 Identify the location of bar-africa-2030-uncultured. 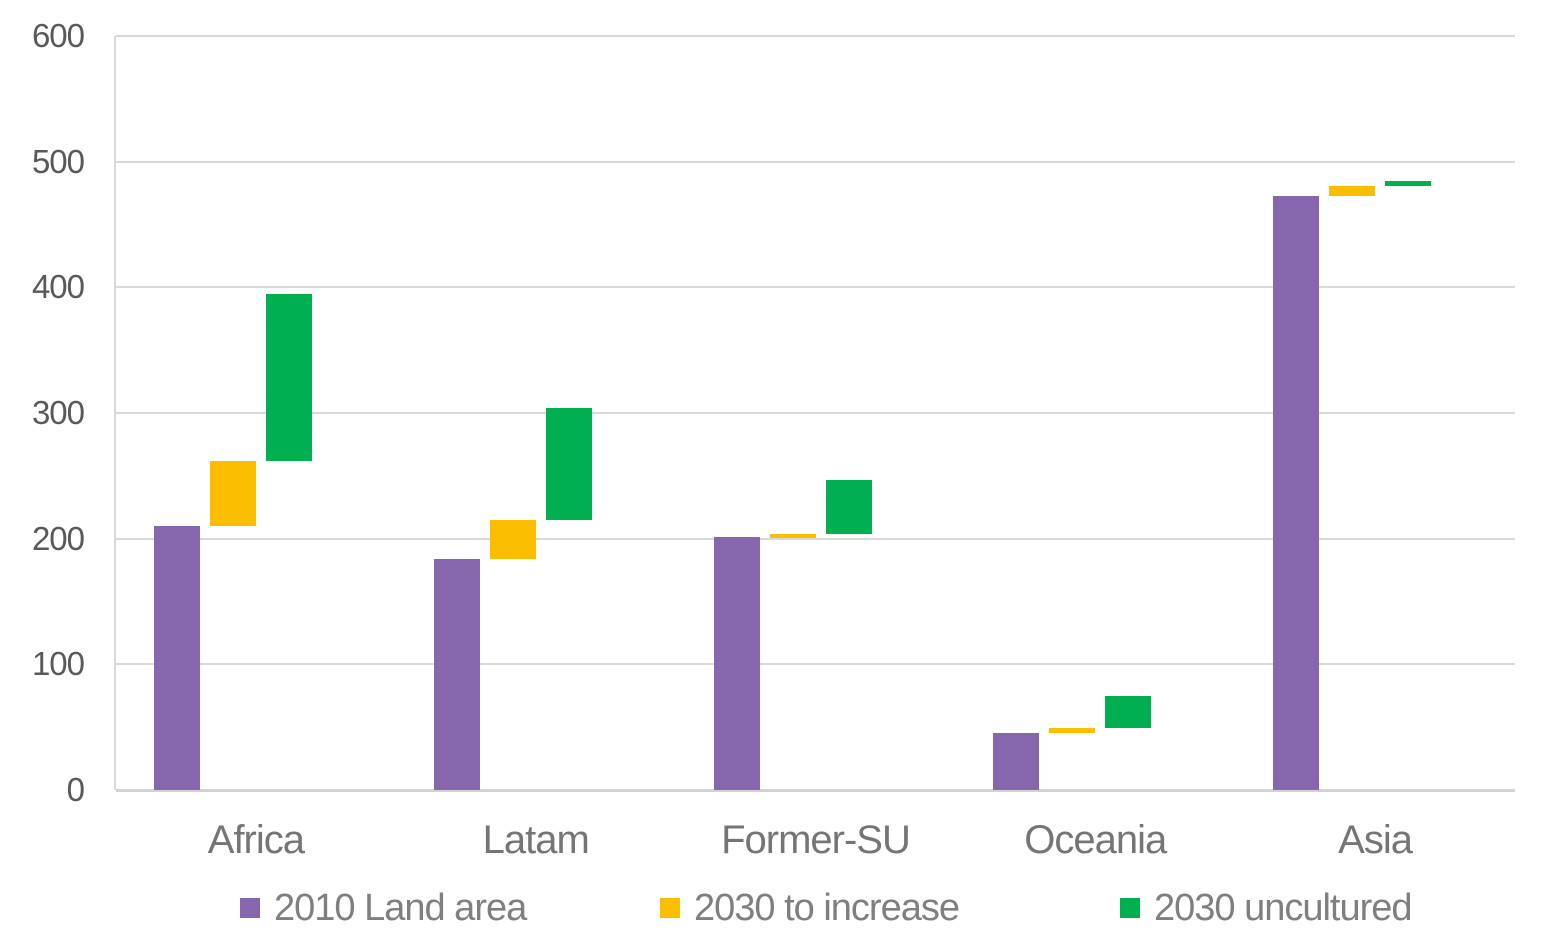
(288, 377).